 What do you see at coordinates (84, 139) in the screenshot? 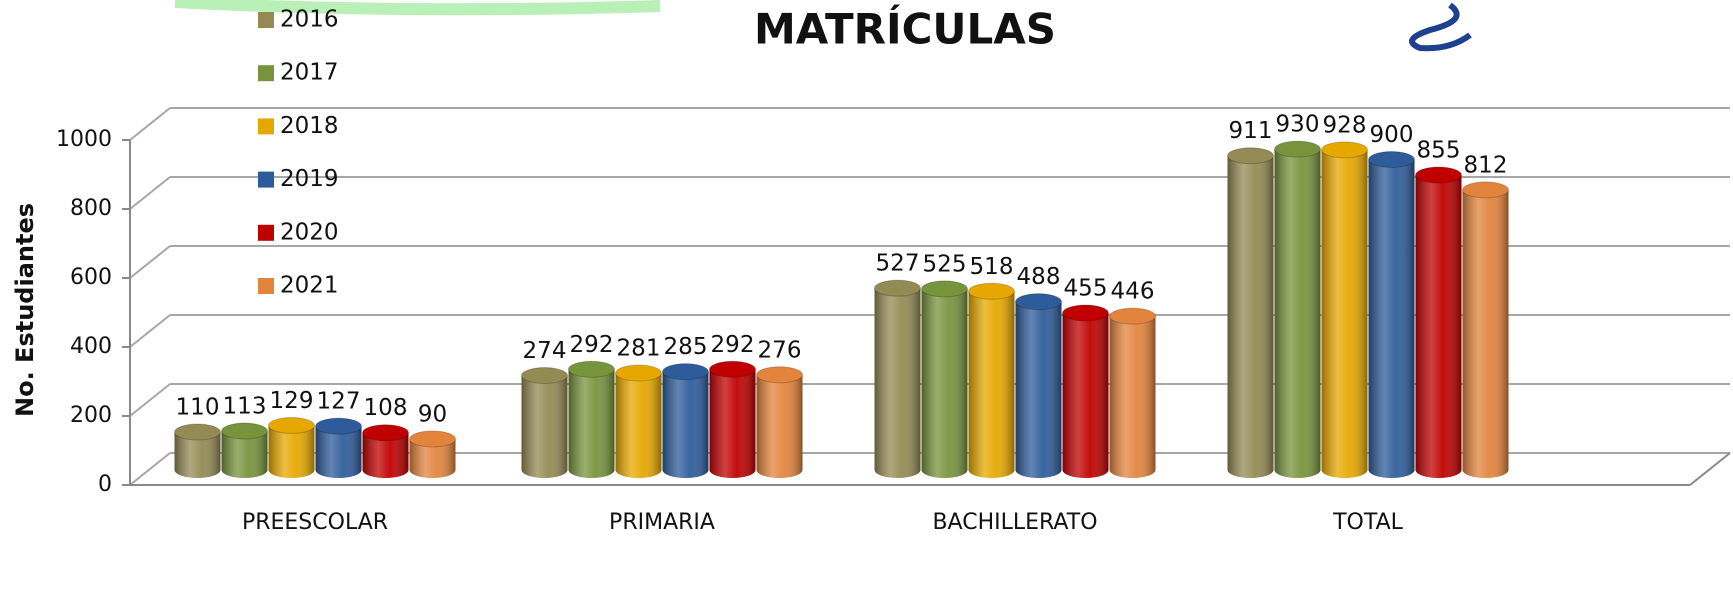
I see `y-tick-label: 1000` at bounding box center [84, 139].